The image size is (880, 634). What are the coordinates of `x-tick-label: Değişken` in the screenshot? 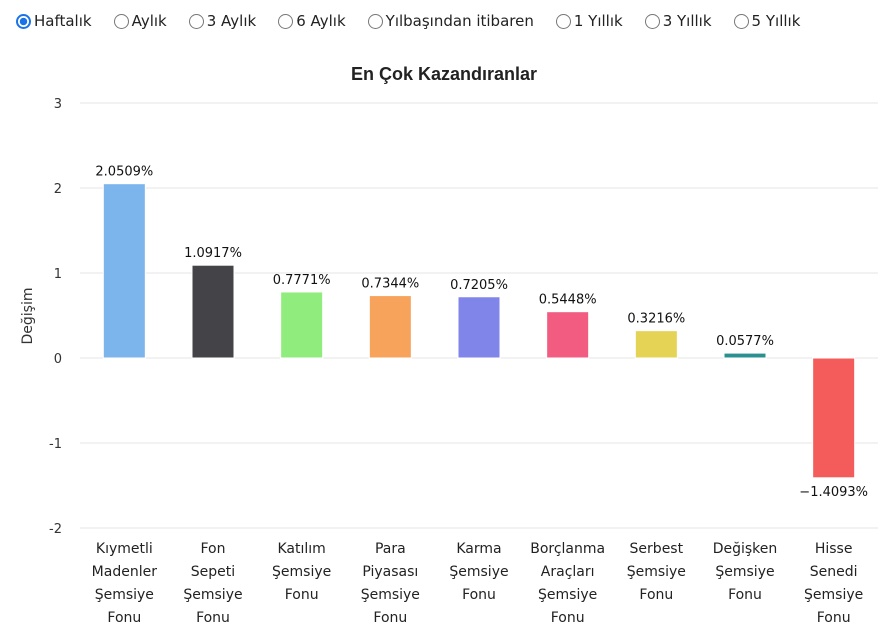 It's located at (745, 549).